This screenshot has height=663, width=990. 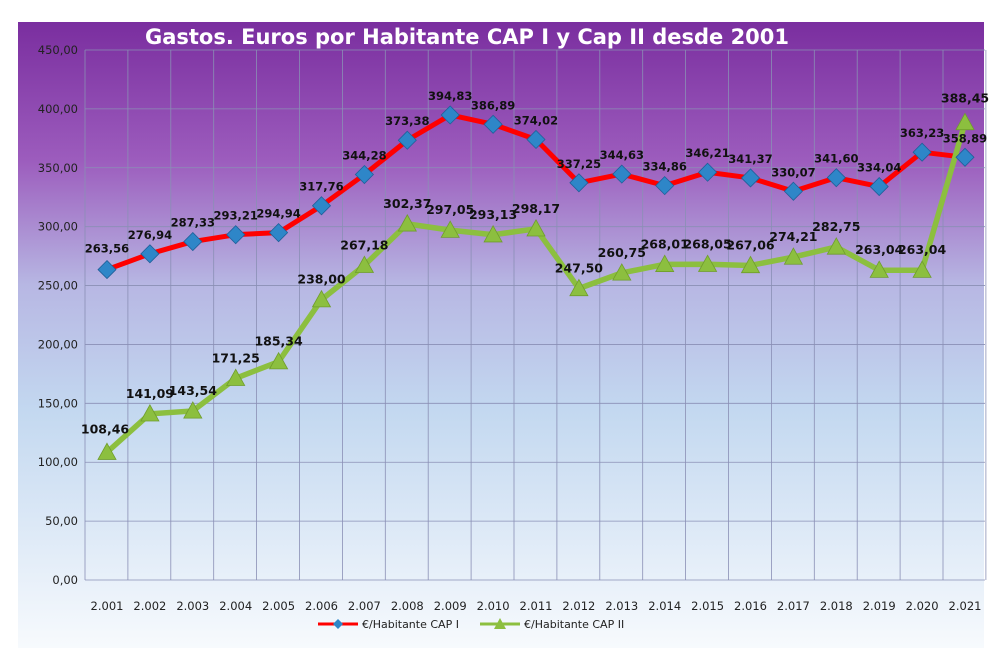 I want to click on data-label-cap-i: 337,25, so click(x=579, y=164).